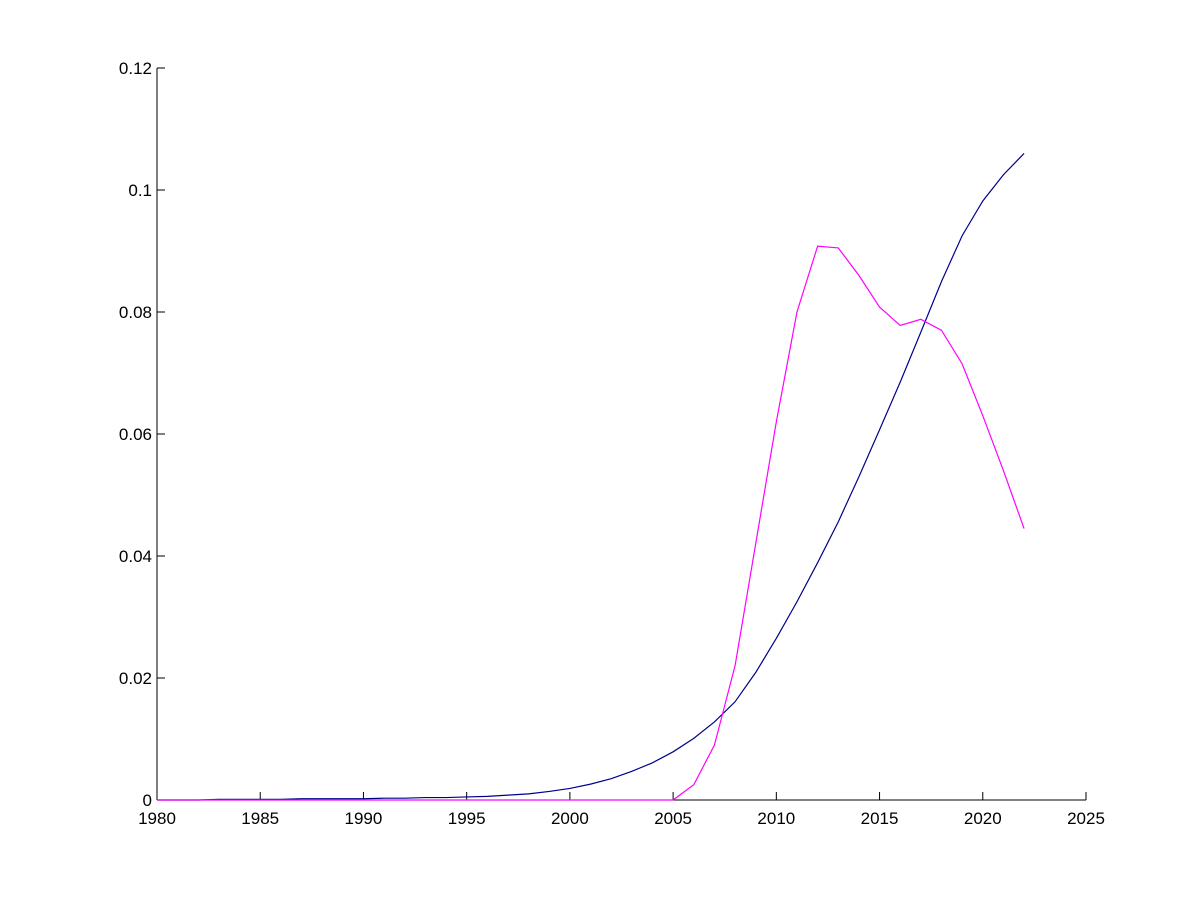 The height and width of the screenshot is (900, 1200). What do you see at coordinates (135, 434) in the screenshot?
I see `y-tick-label: 0.06` at bounding box center [135, 434].